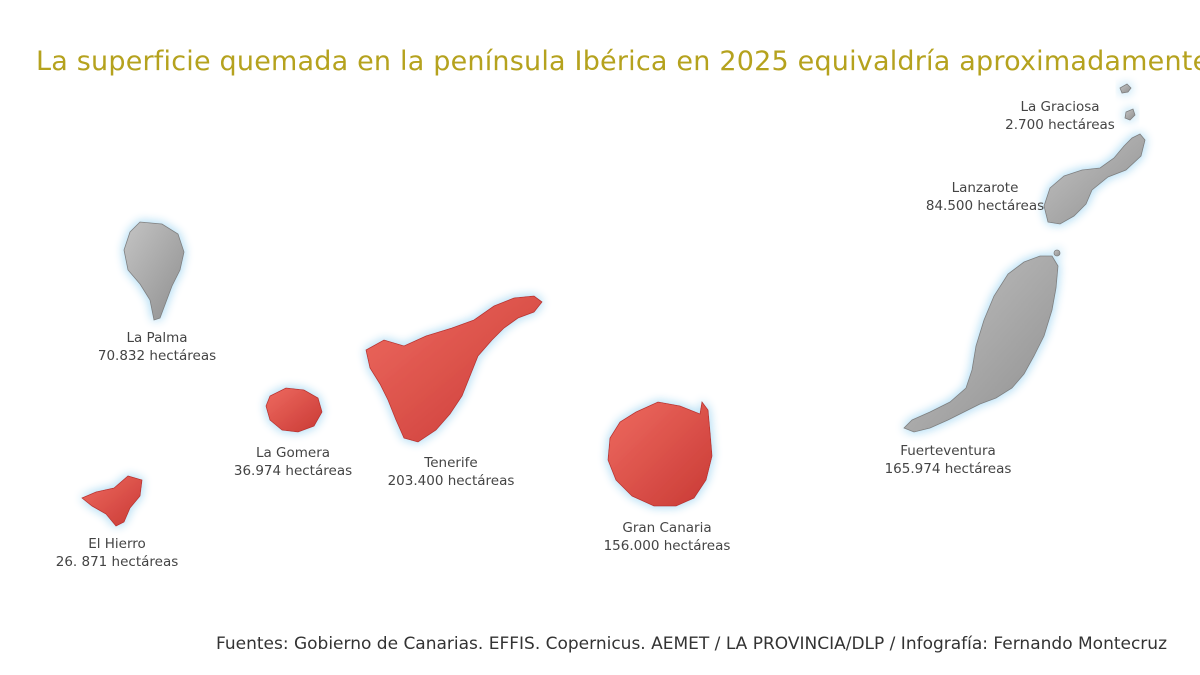 The height and width of the screenshot is (675, 1200). What do you see at coordinates (157, 347) in the screenshot?
I see `label-la-palma: La Palma 70.832 hectáreas` at bounding box center [157, 347].